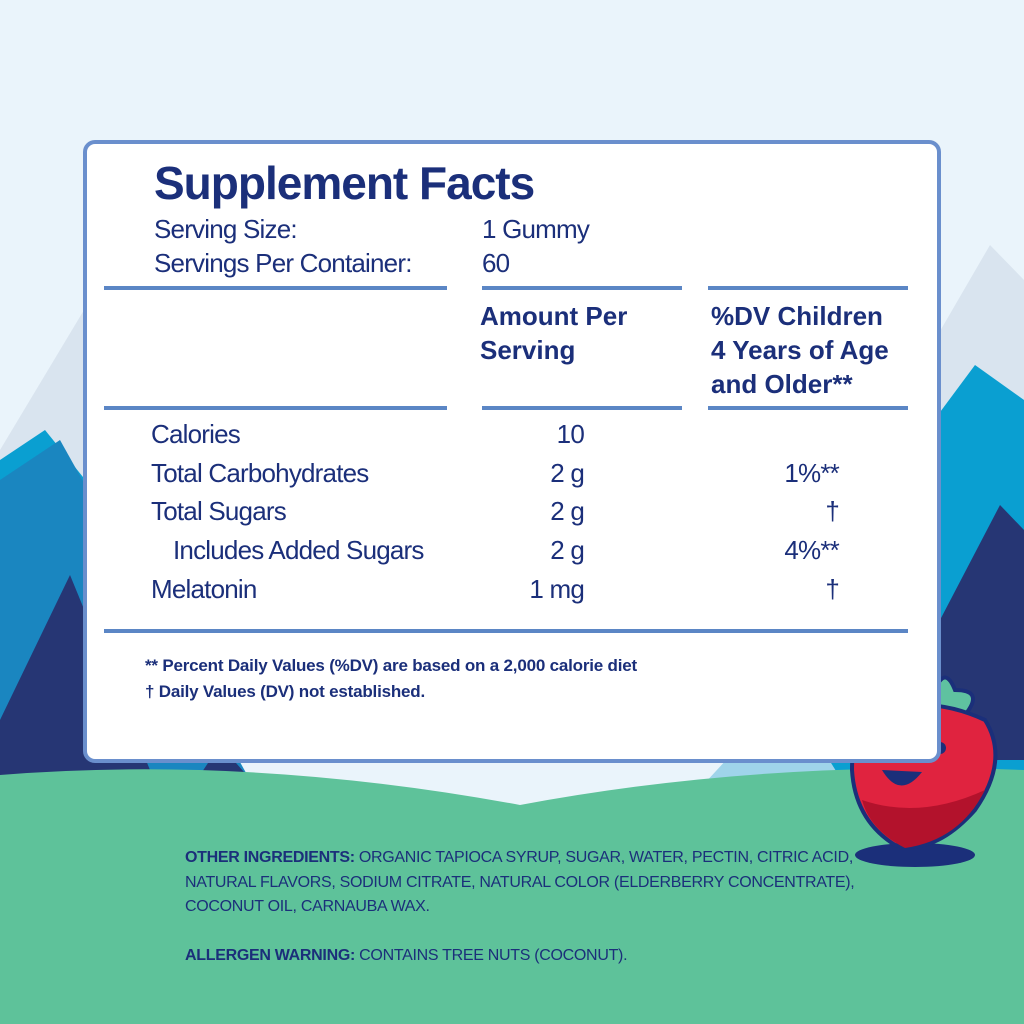  Describe the element at coordinates (270, 955) in the screenshot. I see `label: ALLERGEN WARNING:` at that location.